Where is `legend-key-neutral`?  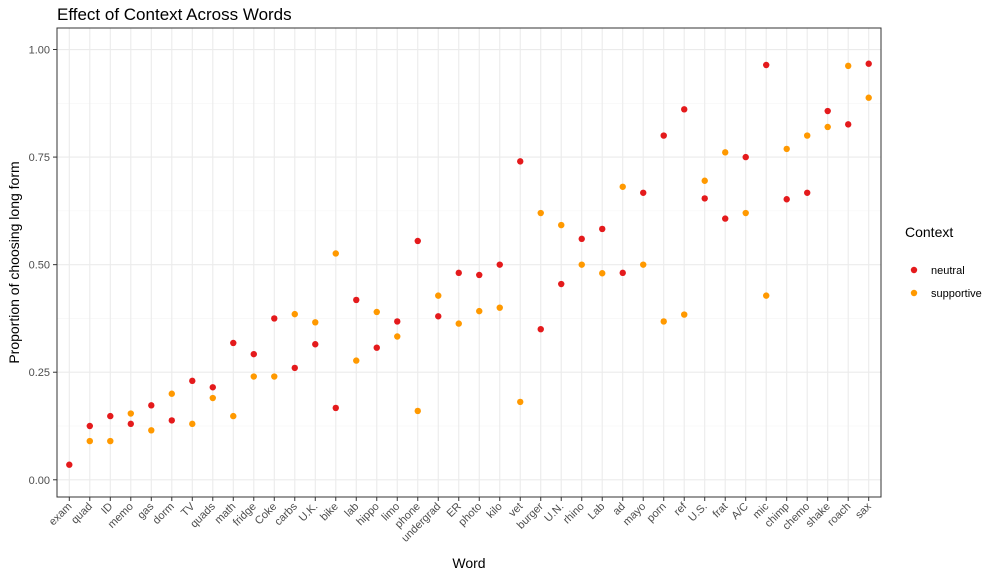 legend-key-neutral is located at coordinates (914, 270).